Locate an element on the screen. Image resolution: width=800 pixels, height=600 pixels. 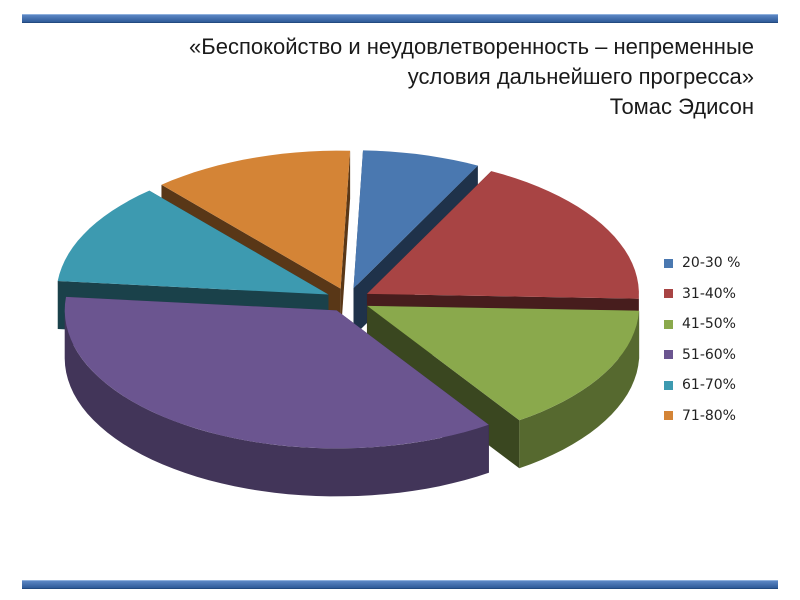
chart-legend: 20-30 % 31-40% 41-50% 51-60% 61-70% 71-80% is located at coordinates (702, 339).